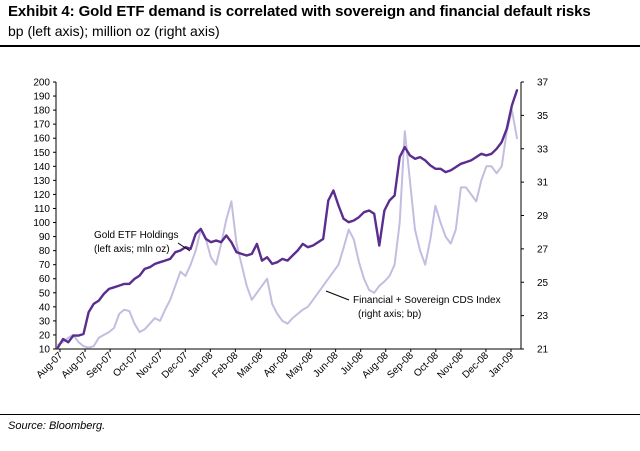 This screenshot has width=640, height=451. Describe the element at coordinates (543, 316) in the screenshot. I see `right-axis-tick-label: 23` at that location.